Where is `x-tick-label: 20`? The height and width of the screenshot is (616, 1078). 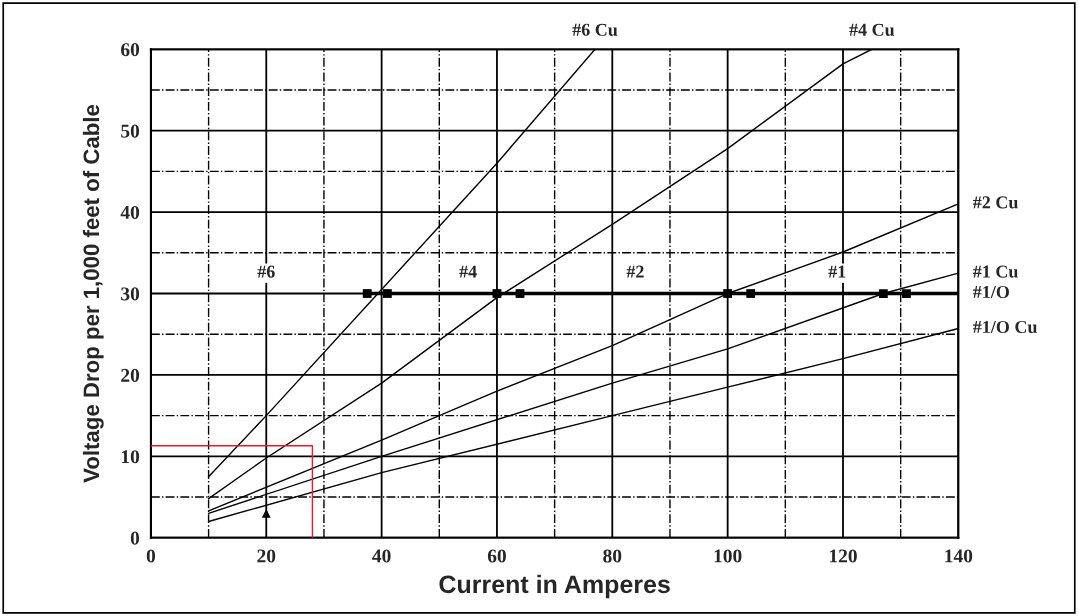
x-tick-label: 20 is located at coordinates (266, 556).